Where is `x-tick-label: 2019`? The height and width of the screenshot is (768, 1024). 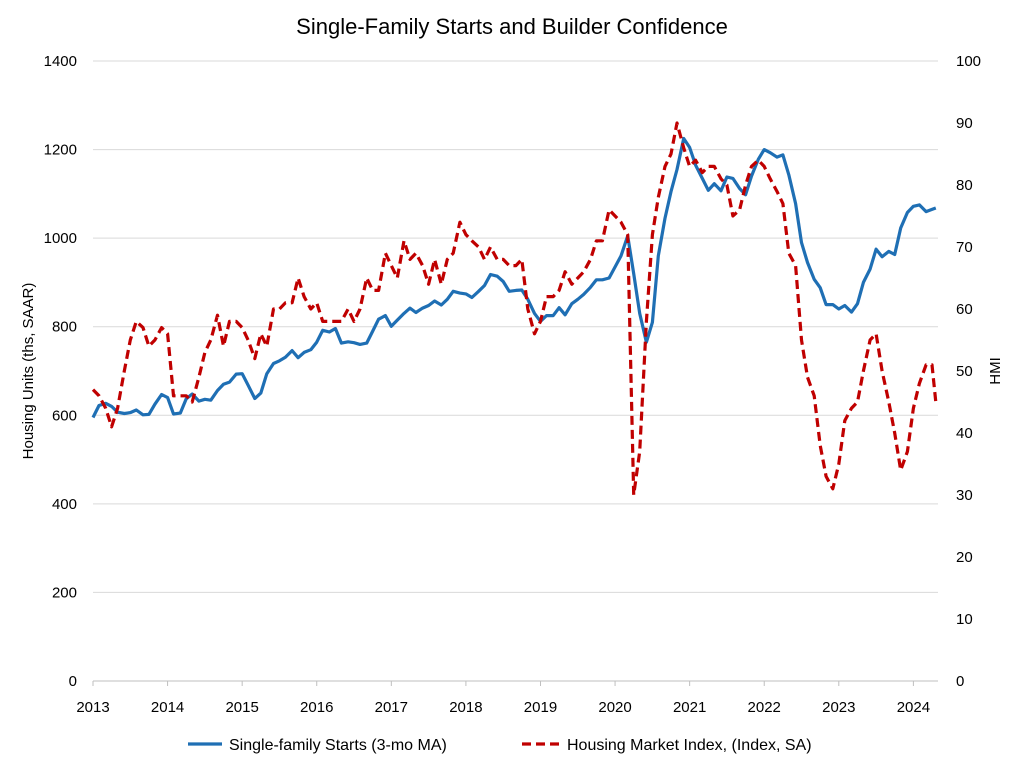 x-tick-label: 2019 is located at coordinates (540, 707).